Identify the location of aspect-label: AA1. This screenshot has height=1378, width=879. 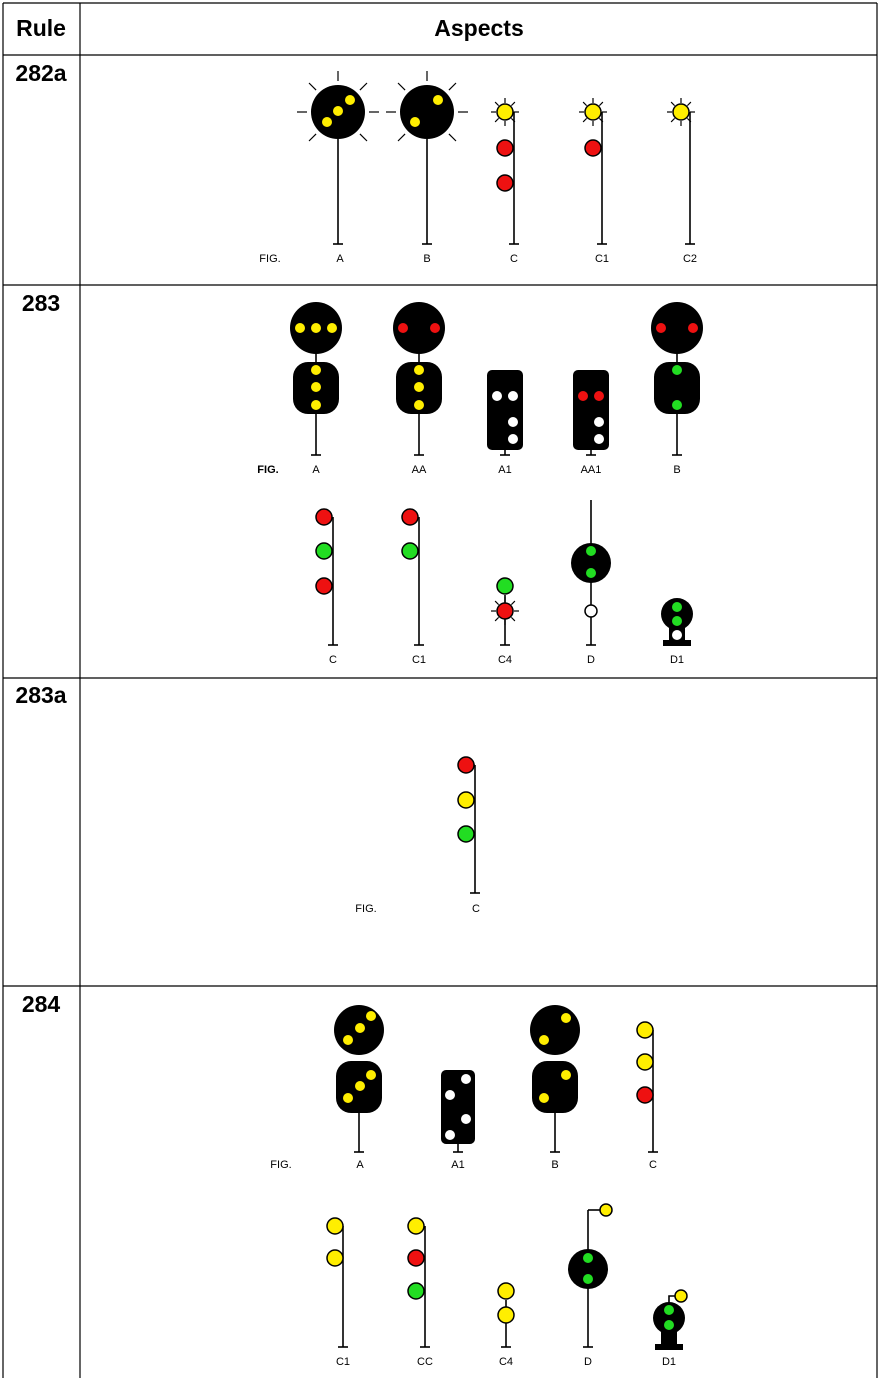
(591, 470).